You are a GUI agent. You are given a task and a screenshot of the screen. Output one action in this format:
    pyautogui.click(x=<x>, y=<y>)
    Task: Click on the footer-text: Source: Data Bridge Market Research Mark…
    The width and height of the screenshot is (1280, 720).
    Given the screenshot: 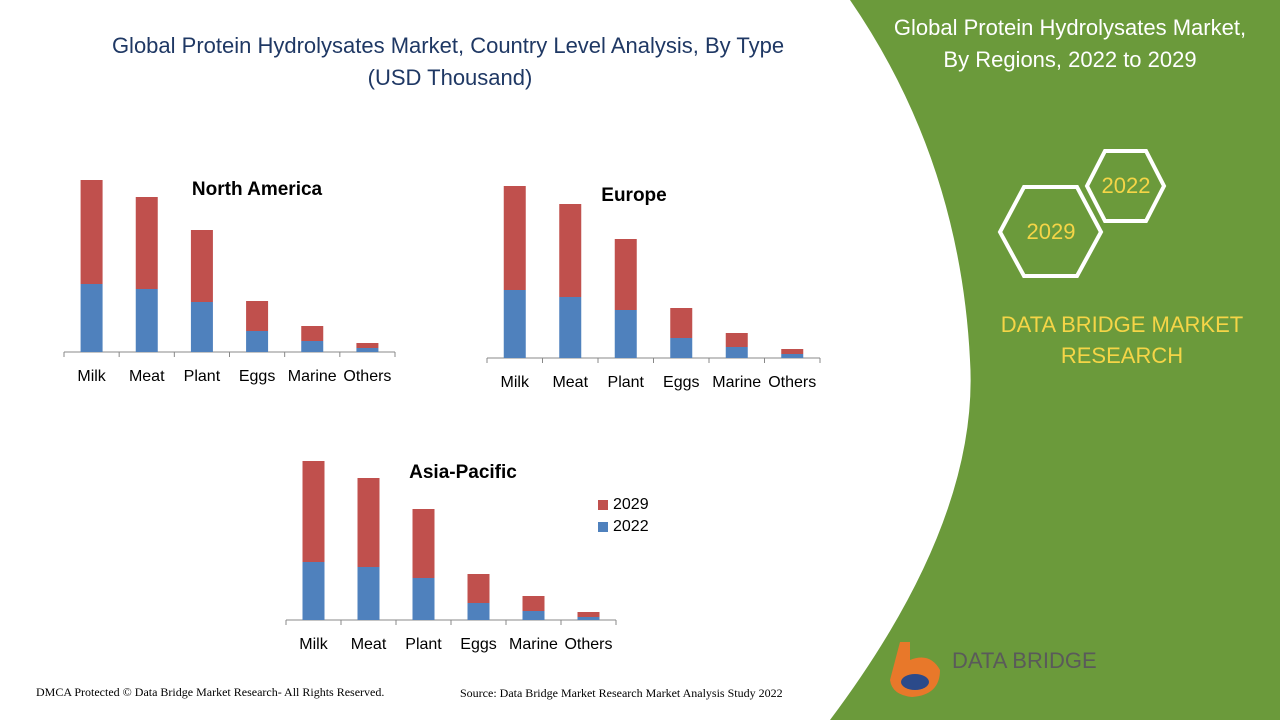 What is the action you would take?
    pyautogui.click(x=621, y=693)
    